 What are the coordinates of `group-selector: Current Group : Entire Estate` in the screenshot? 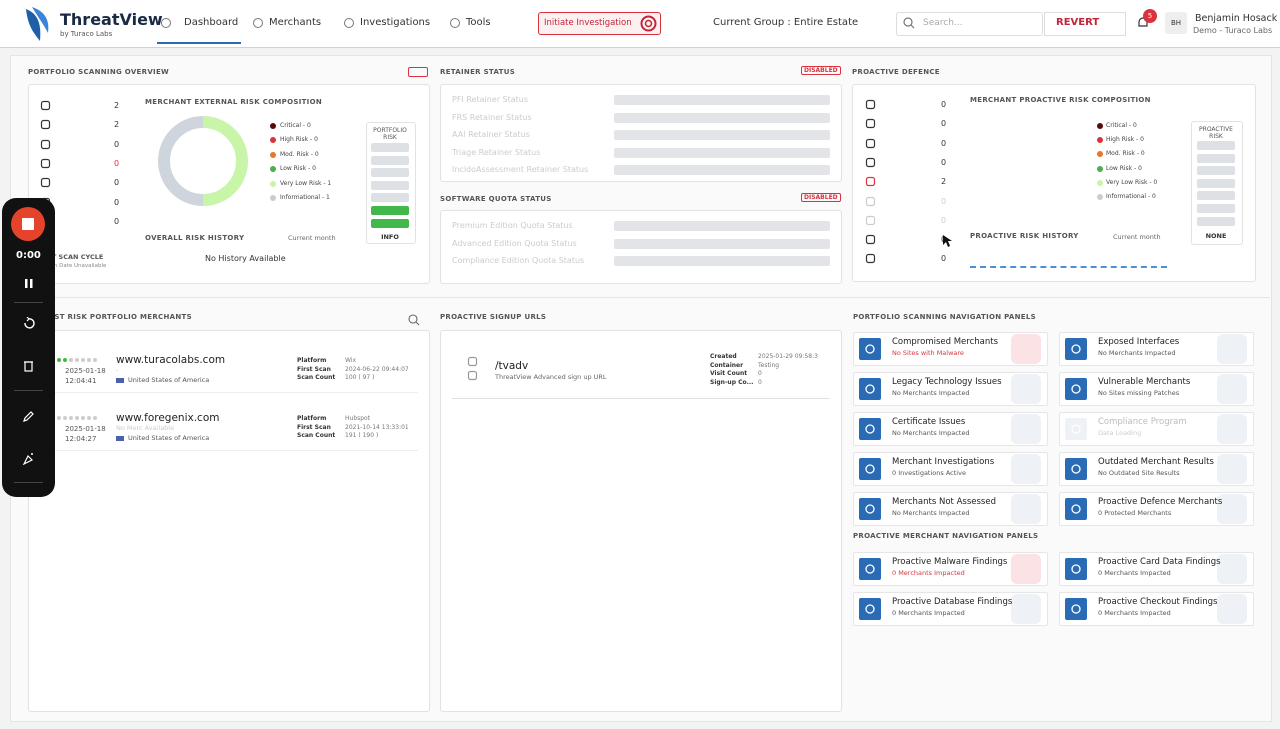 It's located at (786, 22).